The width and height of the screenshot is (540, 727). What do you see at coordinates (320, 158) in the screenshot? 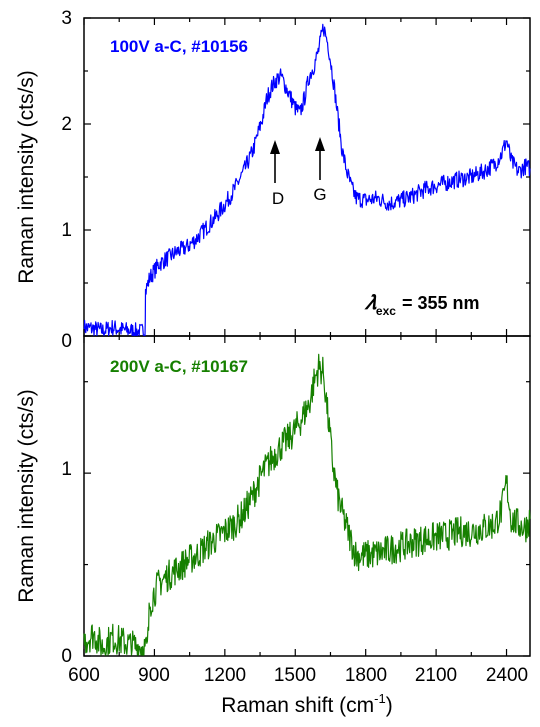
I see `arrow-g-peak` at bounding box center [320, 158].